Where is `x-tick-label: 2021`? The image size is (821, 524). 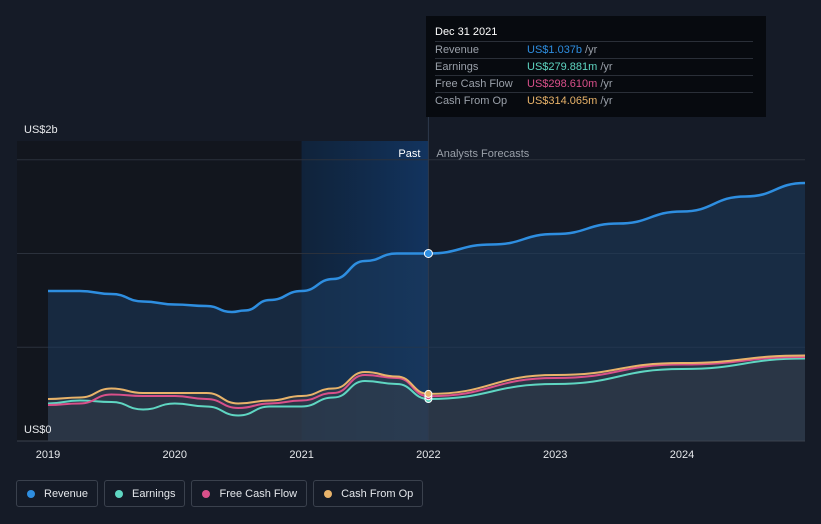
x-tick-label: 2021 is located at coordinates (301, 455).